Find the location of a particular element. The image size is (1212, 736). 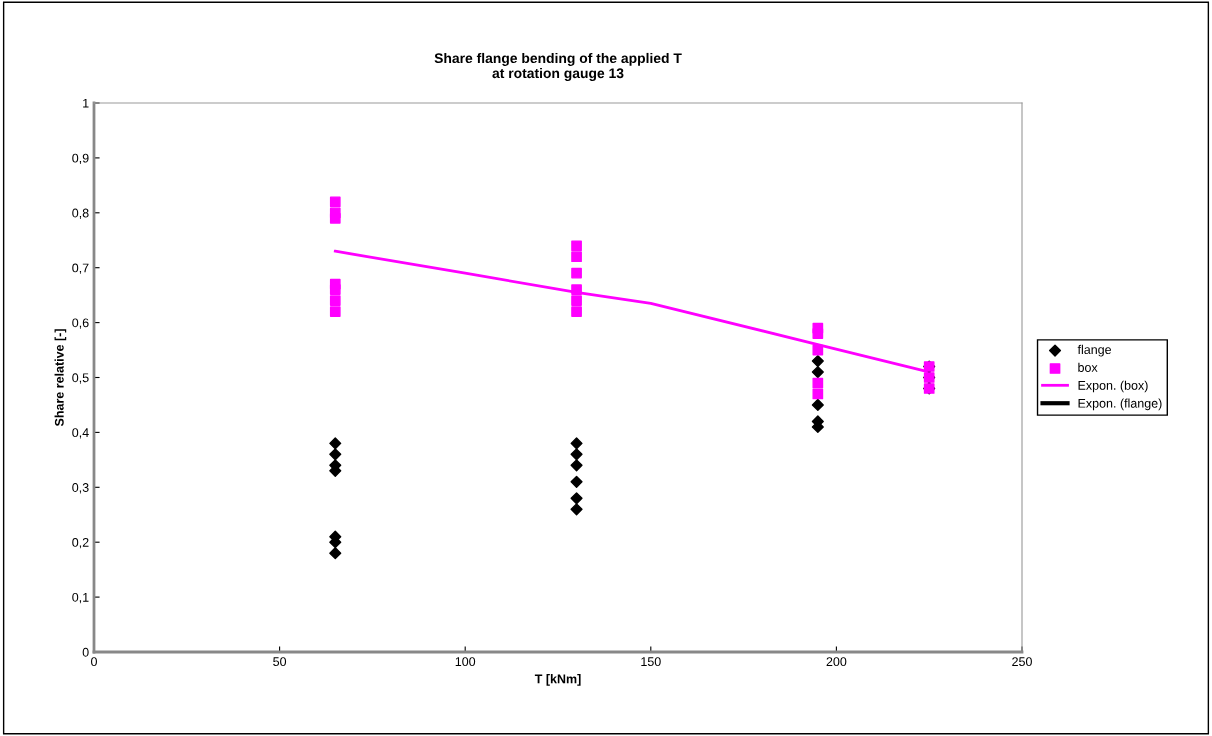

y-axis-title: Share relative [-] is located at coordinates (60, 378).